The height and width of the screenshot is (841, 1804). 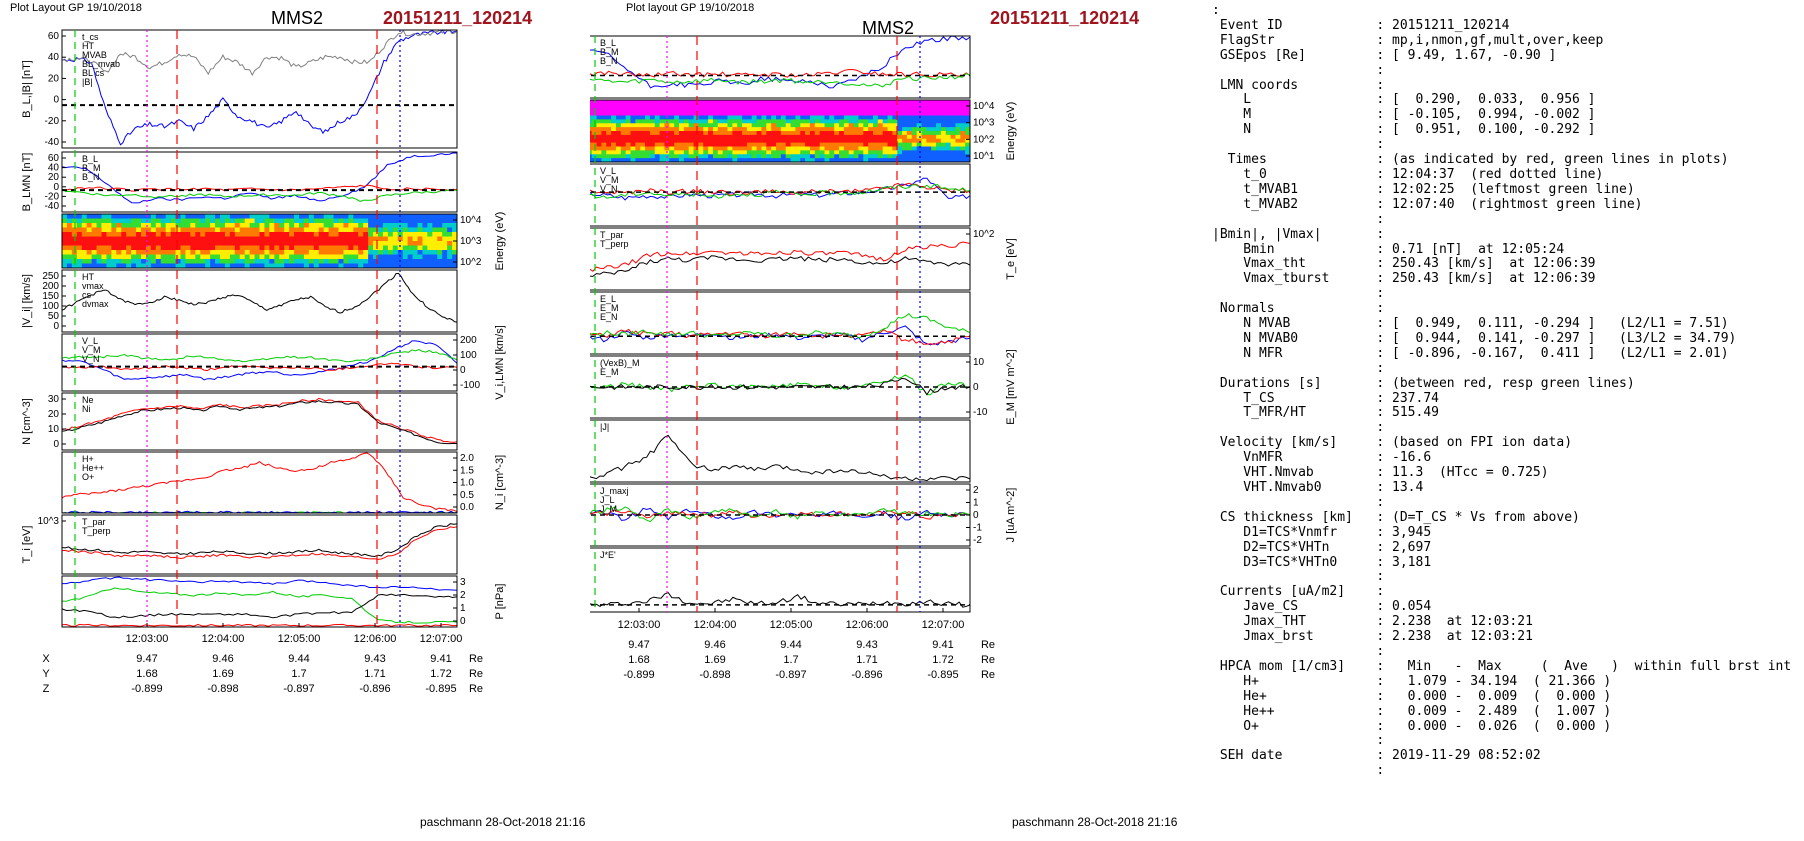 I want to click on summary-line: t_0 : 12:04:37 (red dotted line), so click(x=1408, y=174).